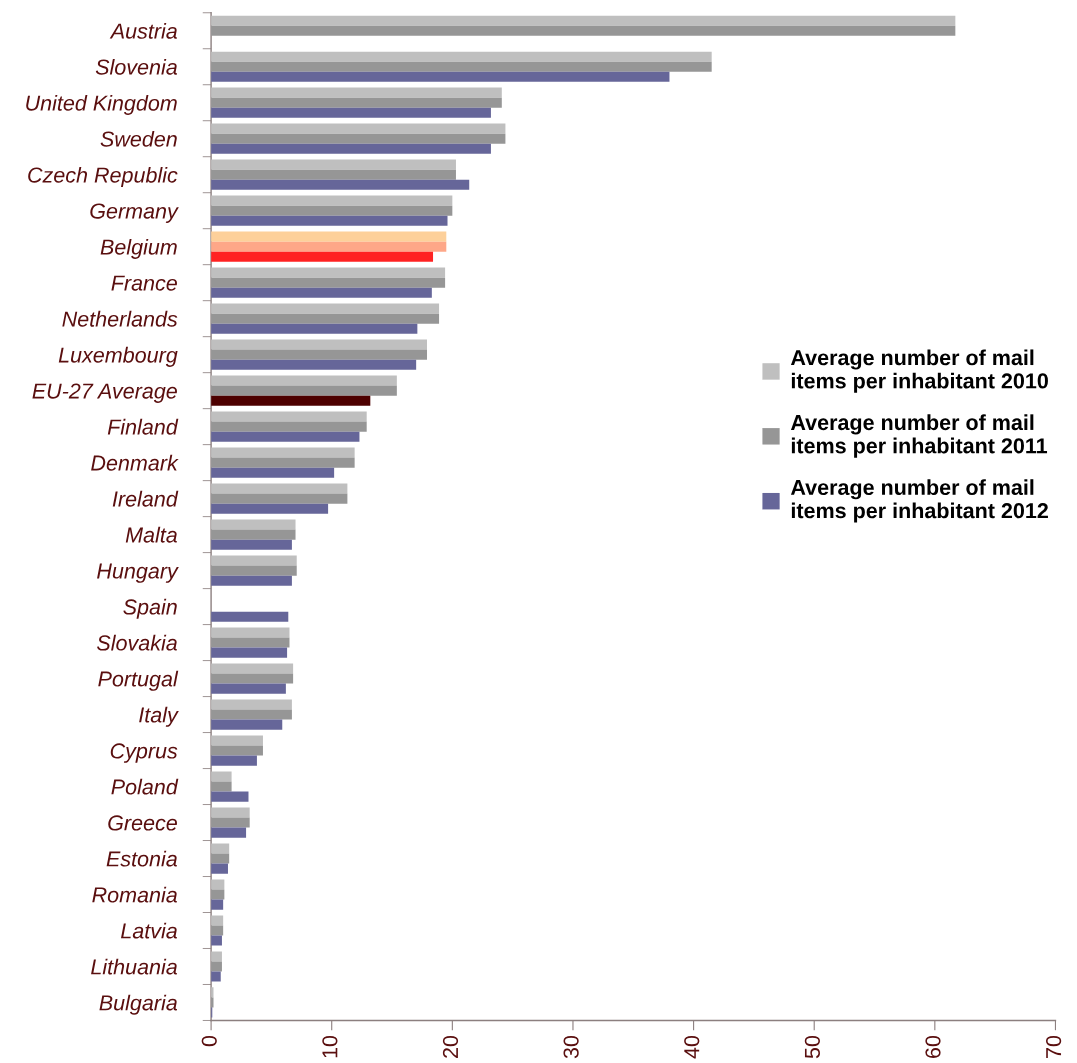  What do you see at coordinates (142, 823) in the screenshot?
I see `y-tick-label: Greece` at bounding box center [142, 823].